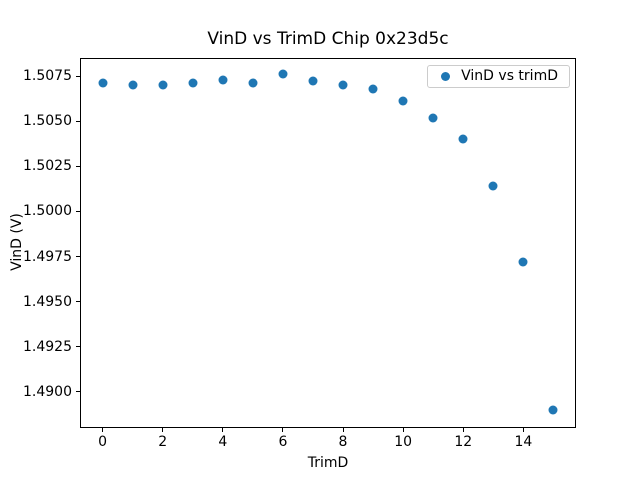  What do you see at coordinates (47, 211) in the screenshot?
I see `y-tick-label: 1.5000` at bounding box center [47, 211].